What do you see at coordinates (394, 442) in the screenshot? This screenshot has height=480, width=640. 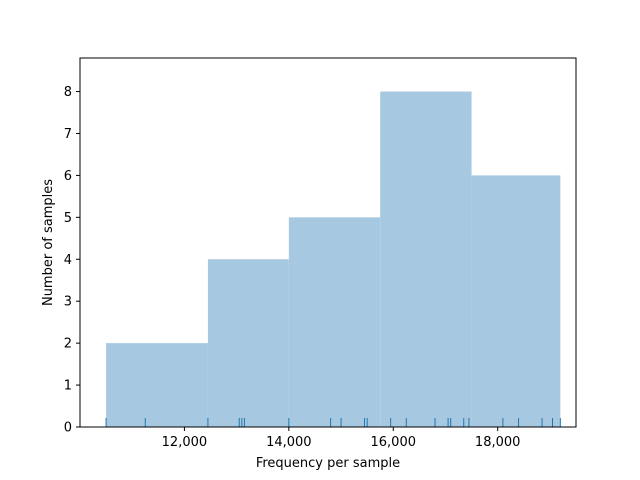 I see `x-tick-label-2: 16,000` at bounding box center [394, 442].